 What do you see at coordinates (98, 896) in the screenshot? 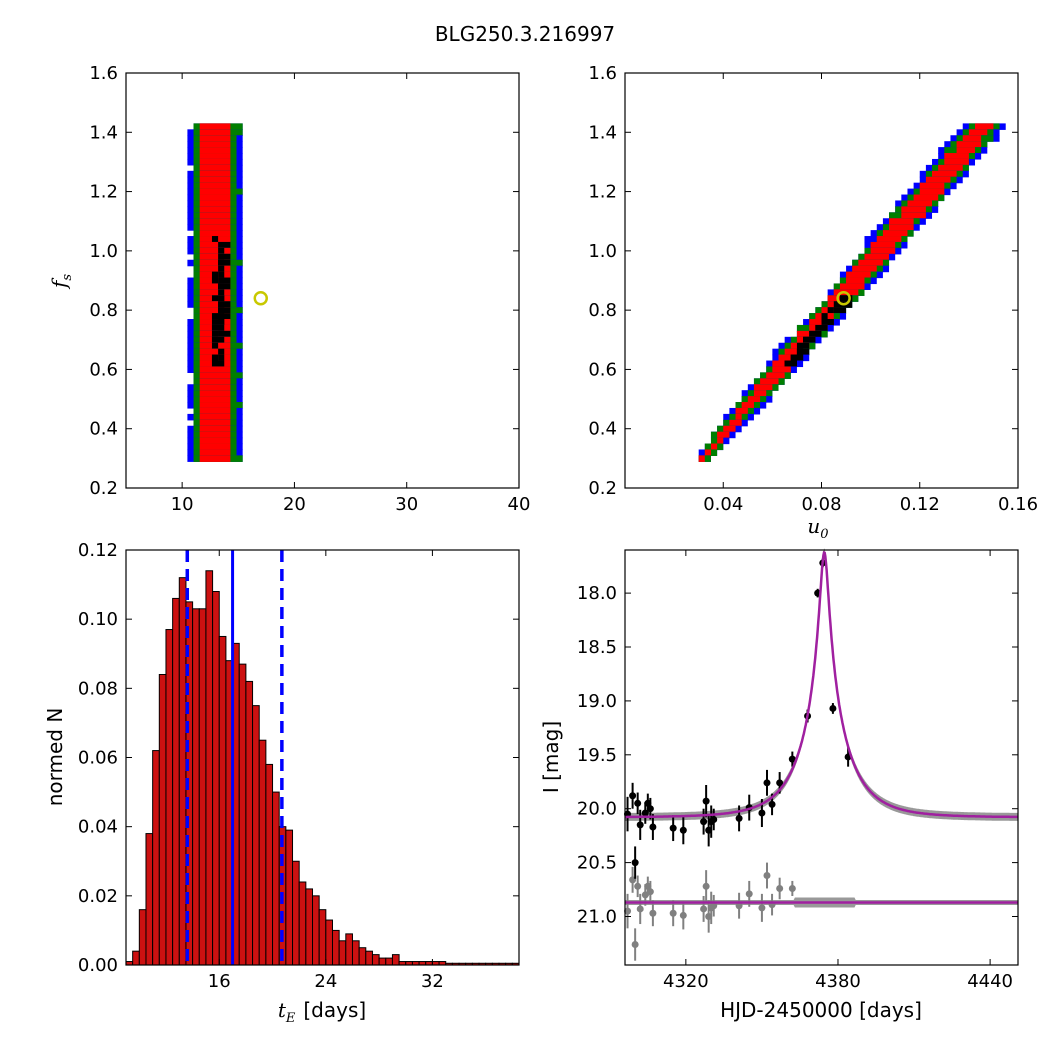
I see `panel-bl-ytick-label: 0.02` at bounding box center [98, 896].